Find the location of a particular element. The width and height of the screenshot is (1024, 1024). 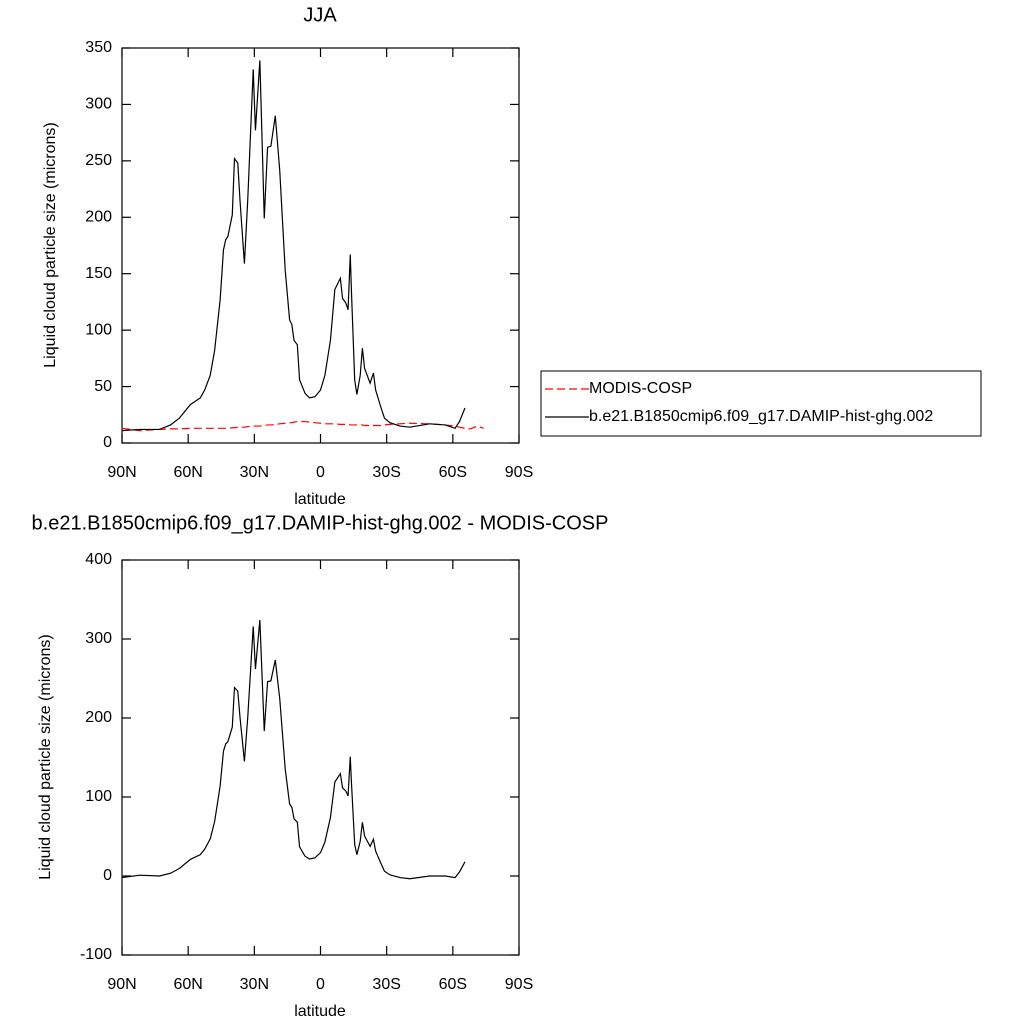

y-tick-label: -100 is located at coordinates (96, 954).